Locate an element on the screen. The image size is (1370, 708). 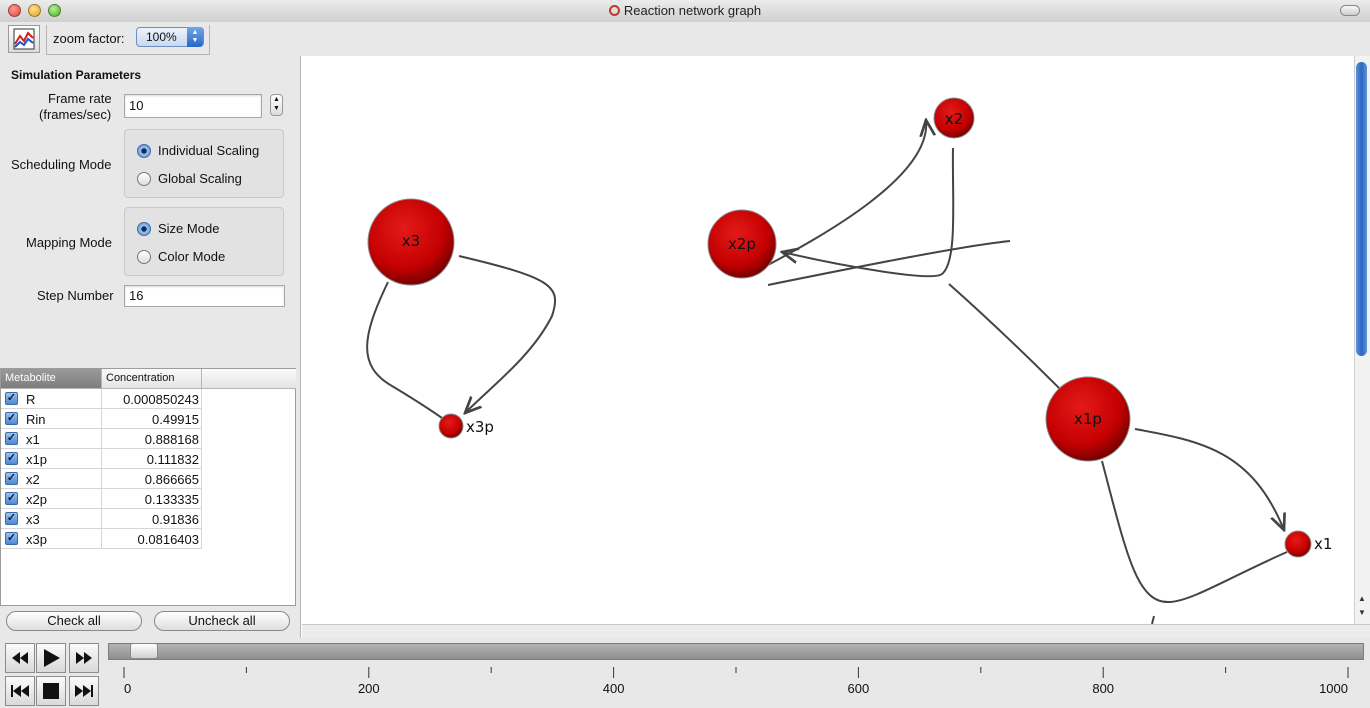
concentration-value: 0.866665 is located at coordinates (152, 479).